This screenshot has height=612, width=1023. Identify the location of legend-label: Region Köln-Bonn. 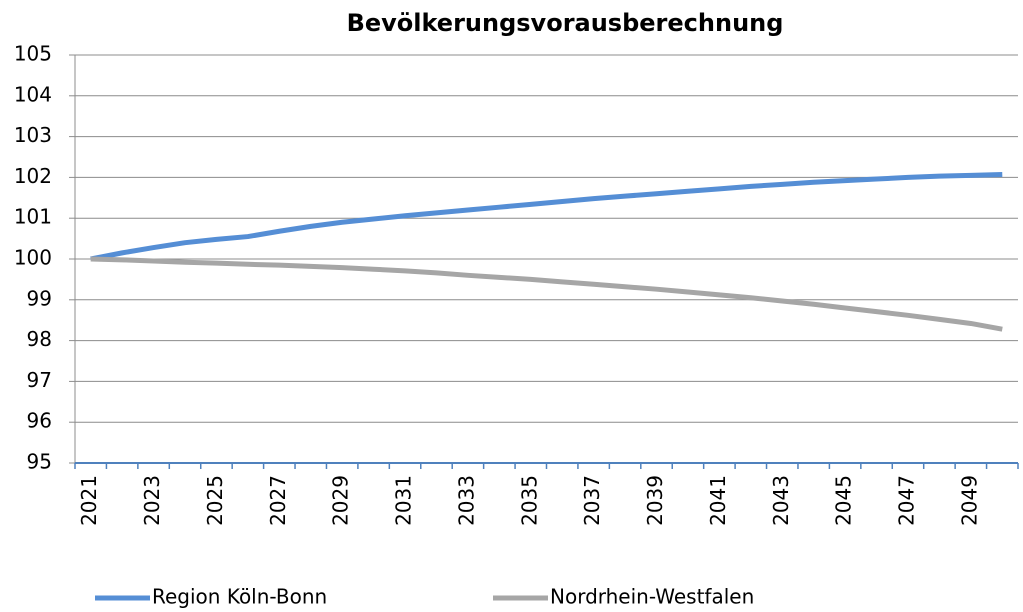
(239, 597).